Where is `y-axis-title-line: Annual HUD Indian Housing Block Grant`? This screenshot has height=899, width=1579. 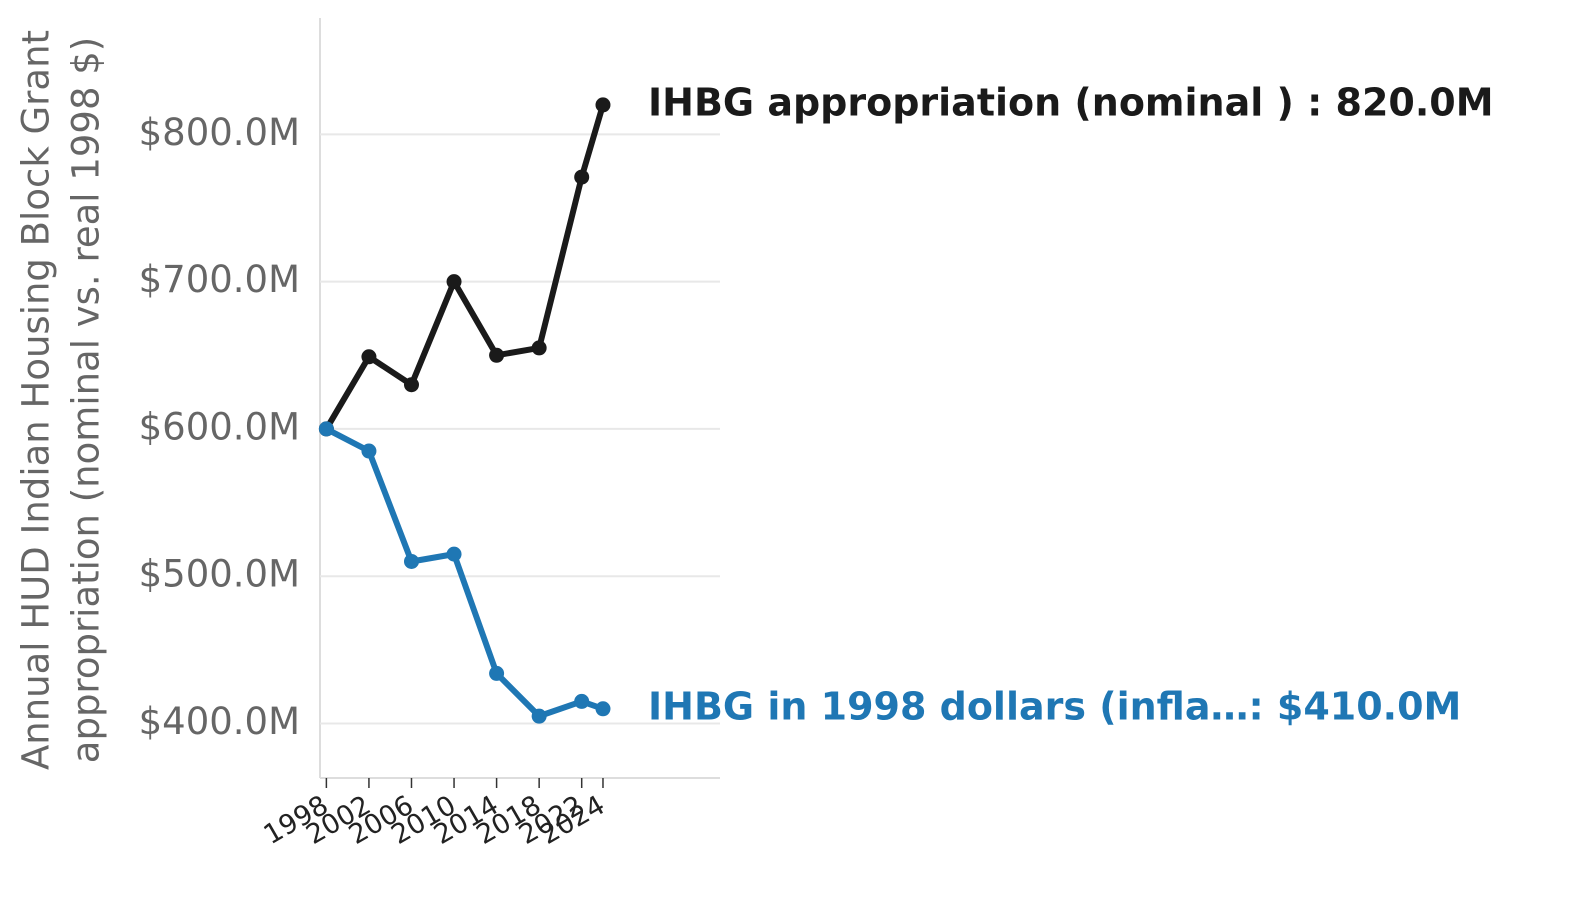
y-axis-title-line: Annual HUD Indian Housing Block Grant is located at coordinates (36, 400).